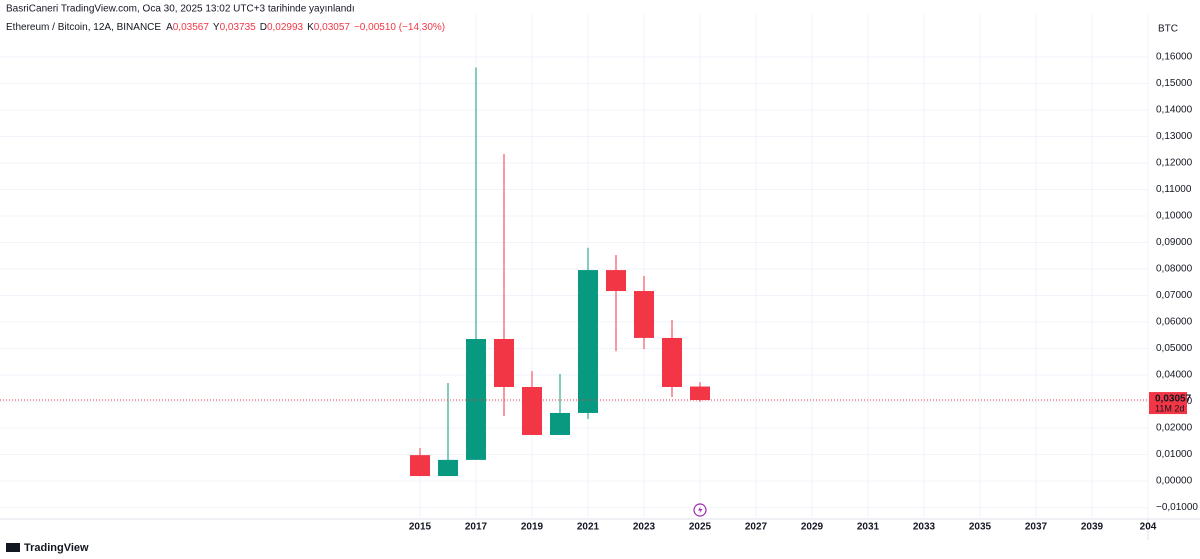  Describe the element at coordinates (1174, 269) in the screenshot. I see `y-tick-label: 0,08000` at that location.